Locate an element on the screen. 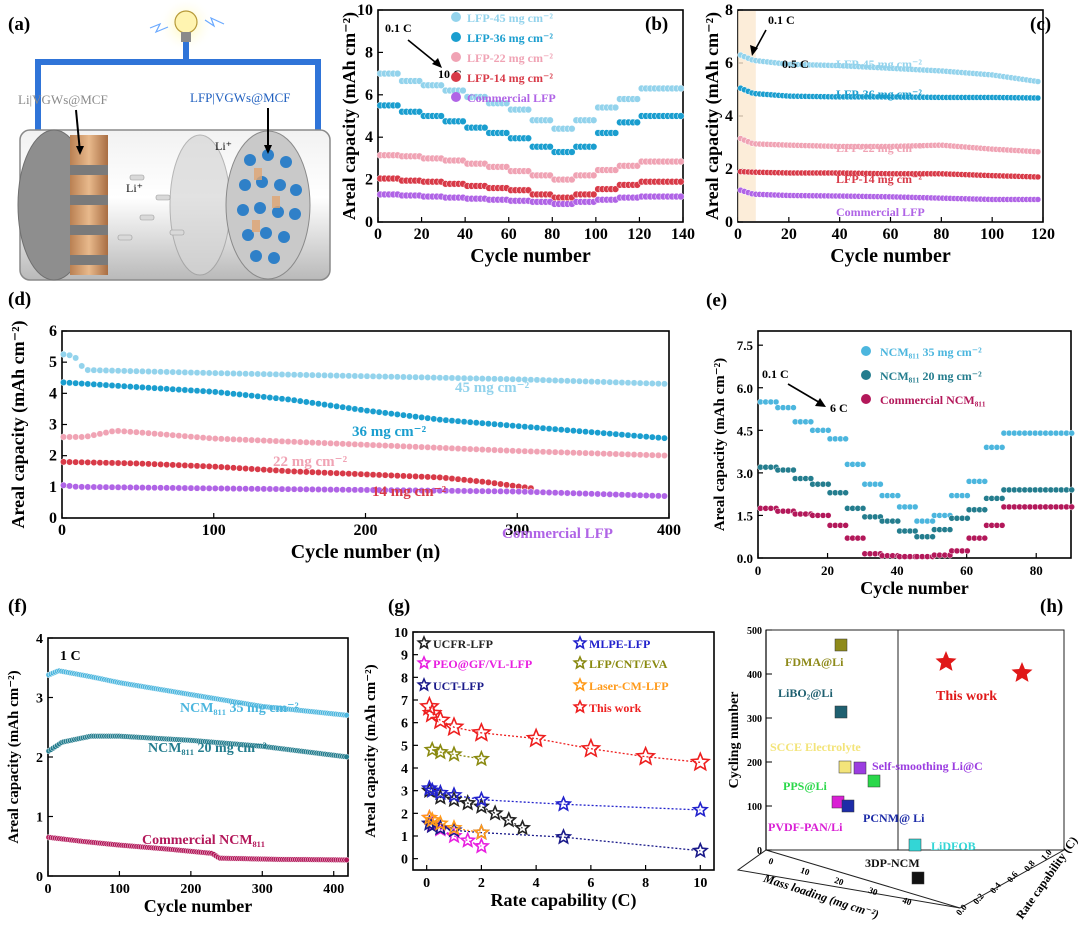  x-tick-label: 4 is located at coordinates (536, 883).